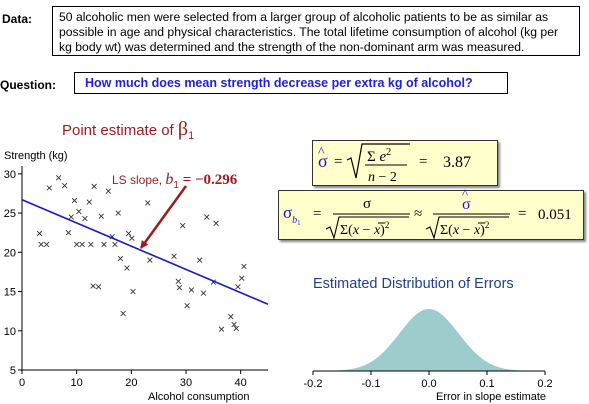 The width and height of the screenshot is (589, 404). What do you see at coordinates (145, 252) in the screenshot?
I see `ls-regression-line` at bounding box center [145, 252].